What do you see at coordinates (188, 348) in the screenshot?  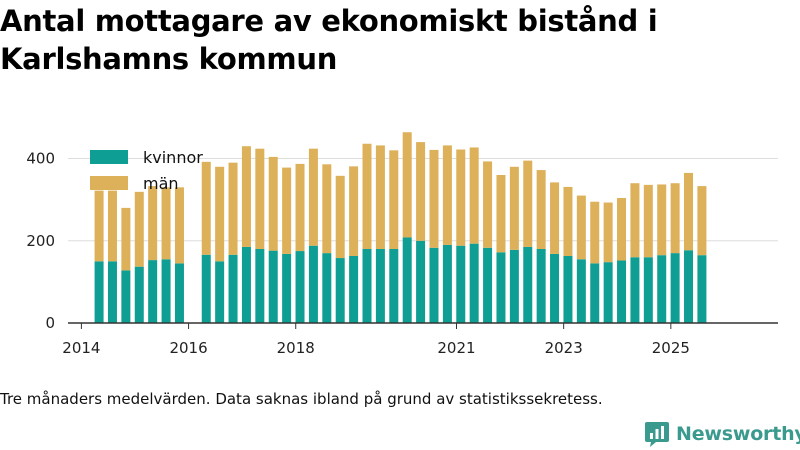 I see `x-tick-label: 2016` at bounding box center [188, 348].